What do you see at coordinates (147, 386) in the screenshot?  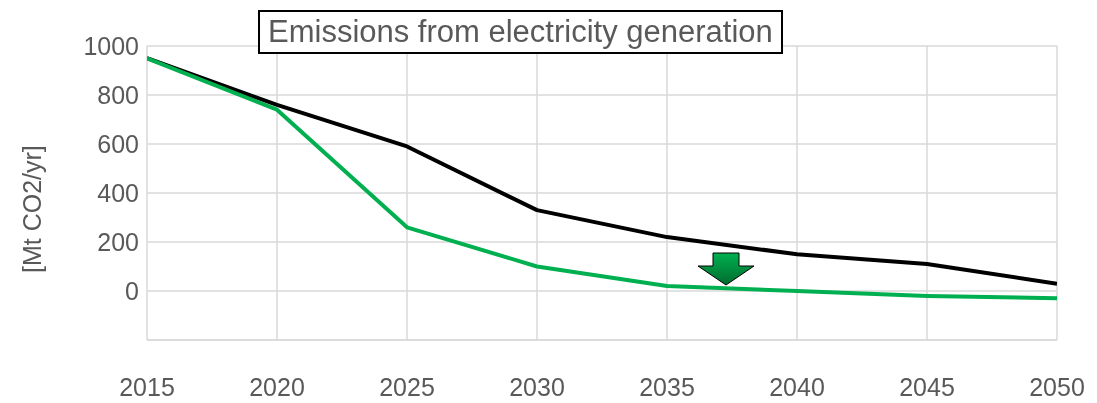 I see `x-tick-label: 2015` at bounding box center [147, 386].